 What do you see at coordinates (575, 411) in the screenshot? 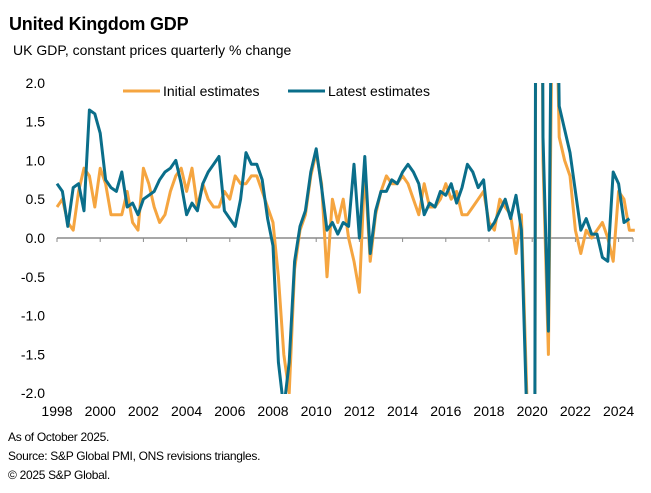
I see `x-tick-label: 2022` at bounding box center [575, 411].